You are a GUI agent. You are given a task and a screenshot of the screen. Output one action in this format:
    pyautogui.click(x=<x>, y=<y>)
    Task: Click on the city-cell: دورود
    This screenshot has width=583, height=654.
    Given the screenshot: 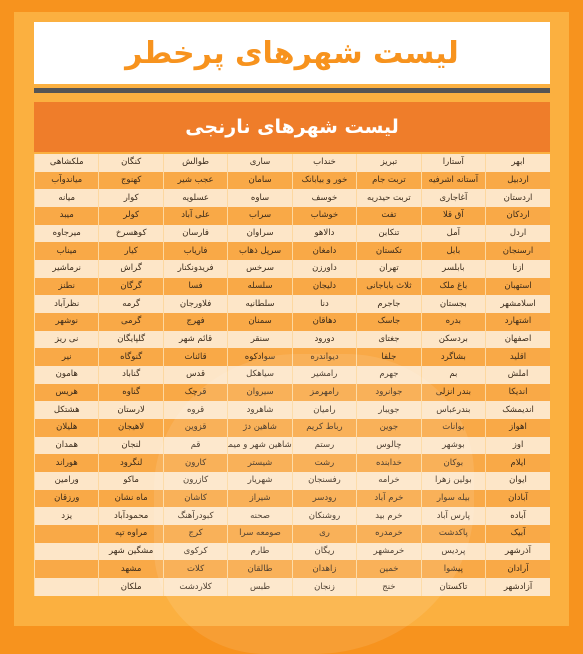 What is the action you would take?
    pyautogui.click(x=324, y=339)
    